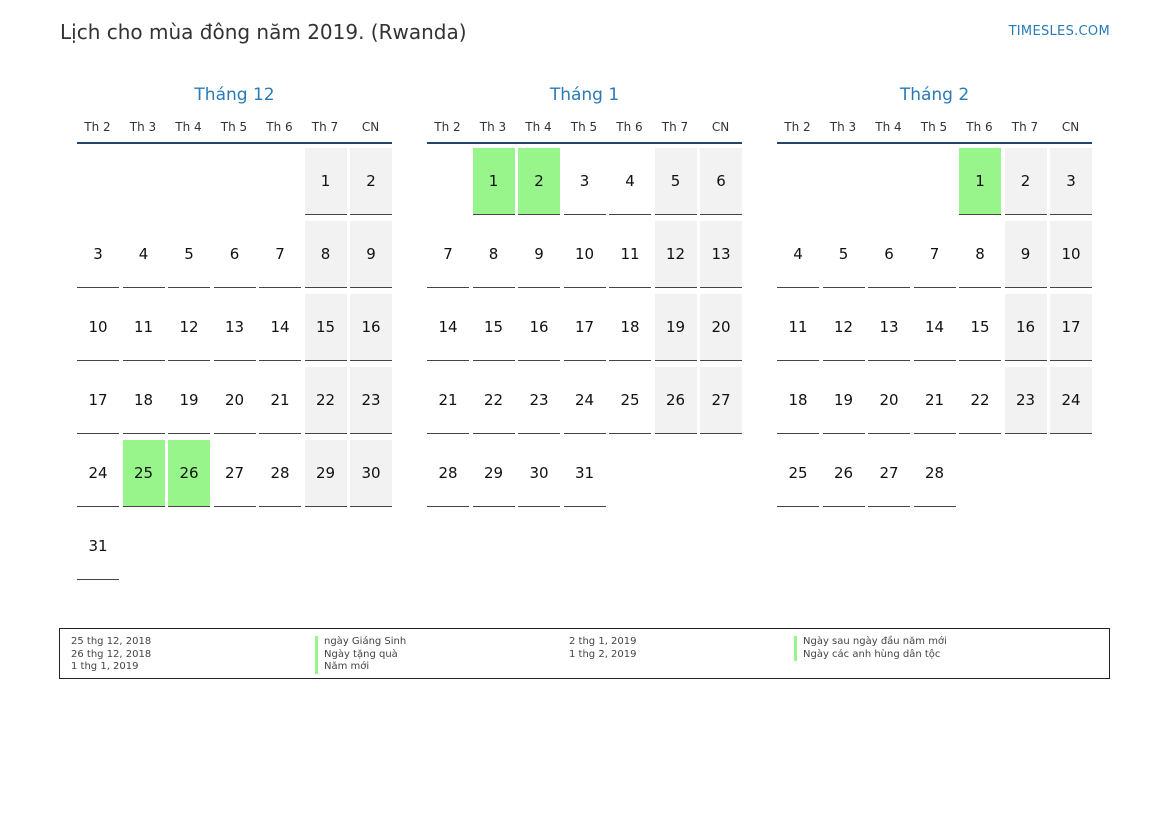 This screenshot has width=1169, height=827. I want to click on weekday-label: Th 6, so click(279, 127).